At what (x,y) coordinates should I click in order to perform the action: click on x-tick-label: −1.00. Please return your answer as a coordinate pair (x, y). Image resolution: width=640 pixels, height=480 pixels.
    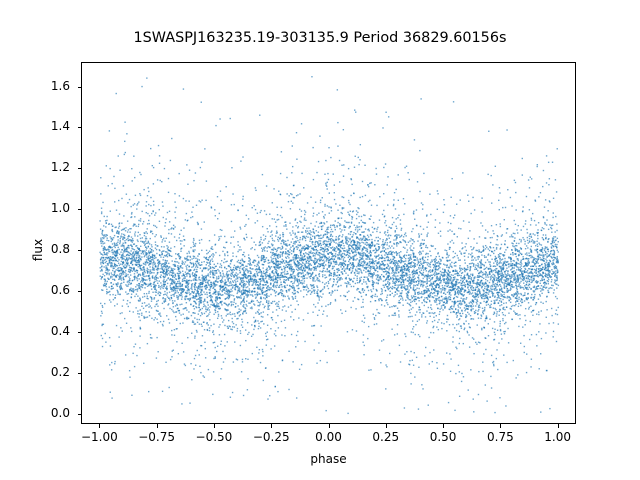
    Looking at the image, I should click on (99, 437).